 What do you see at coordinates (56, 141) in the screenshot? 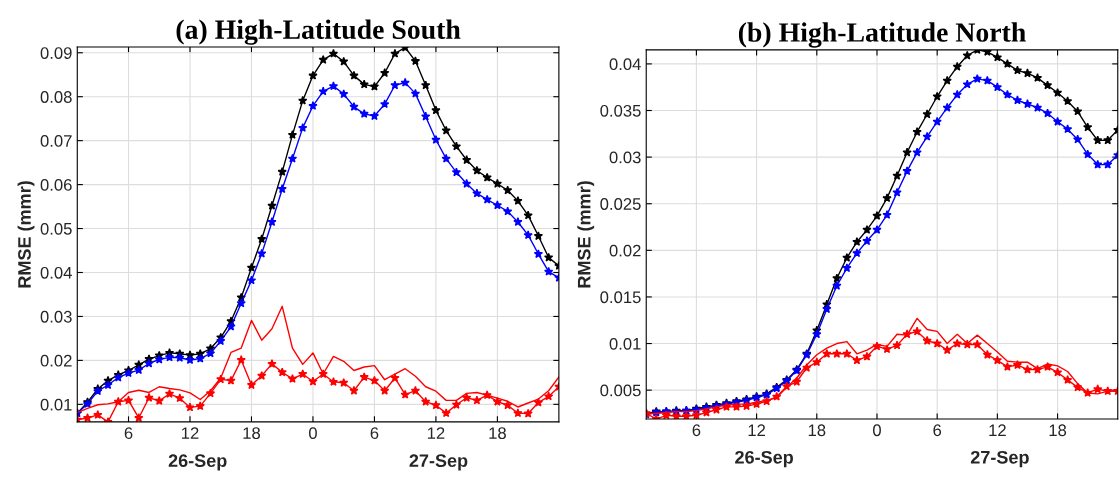
I see `y-tick-label: 0.07` at bounding box center [56, 141].